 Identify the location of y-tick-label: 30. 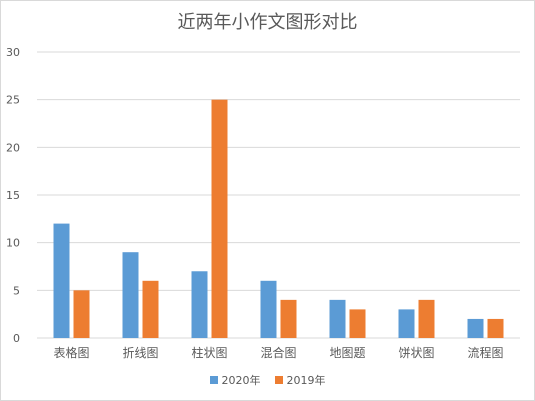
(13, 52).